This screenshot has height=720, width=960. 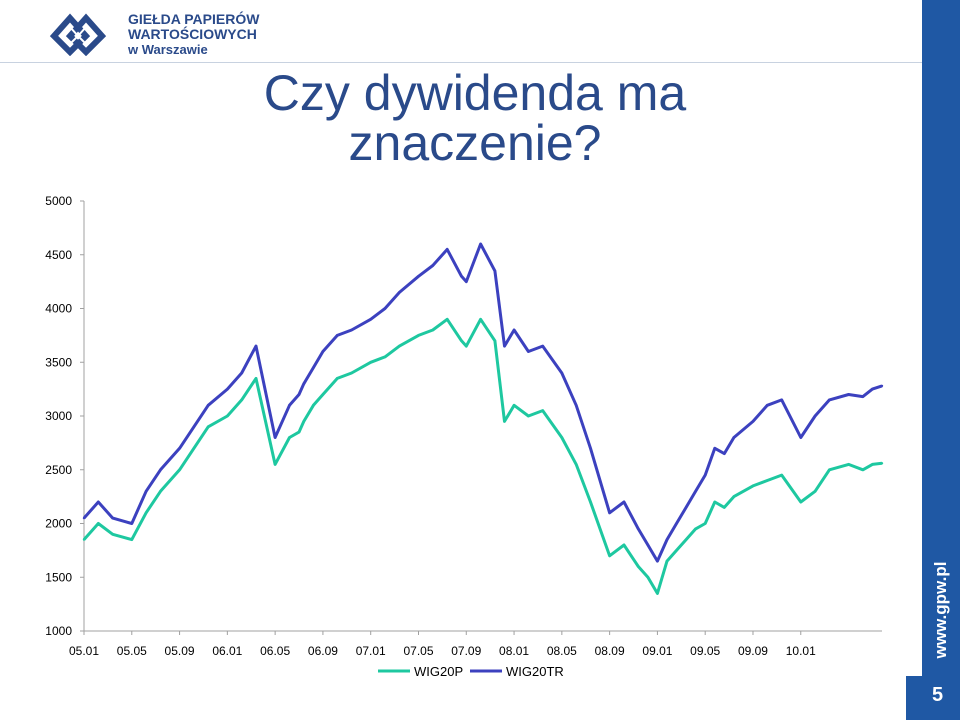 What do you see at coordinates (58, 416) in the screenshot?
I see `y-tick-label: 3000` at bounding box center [58, 416].